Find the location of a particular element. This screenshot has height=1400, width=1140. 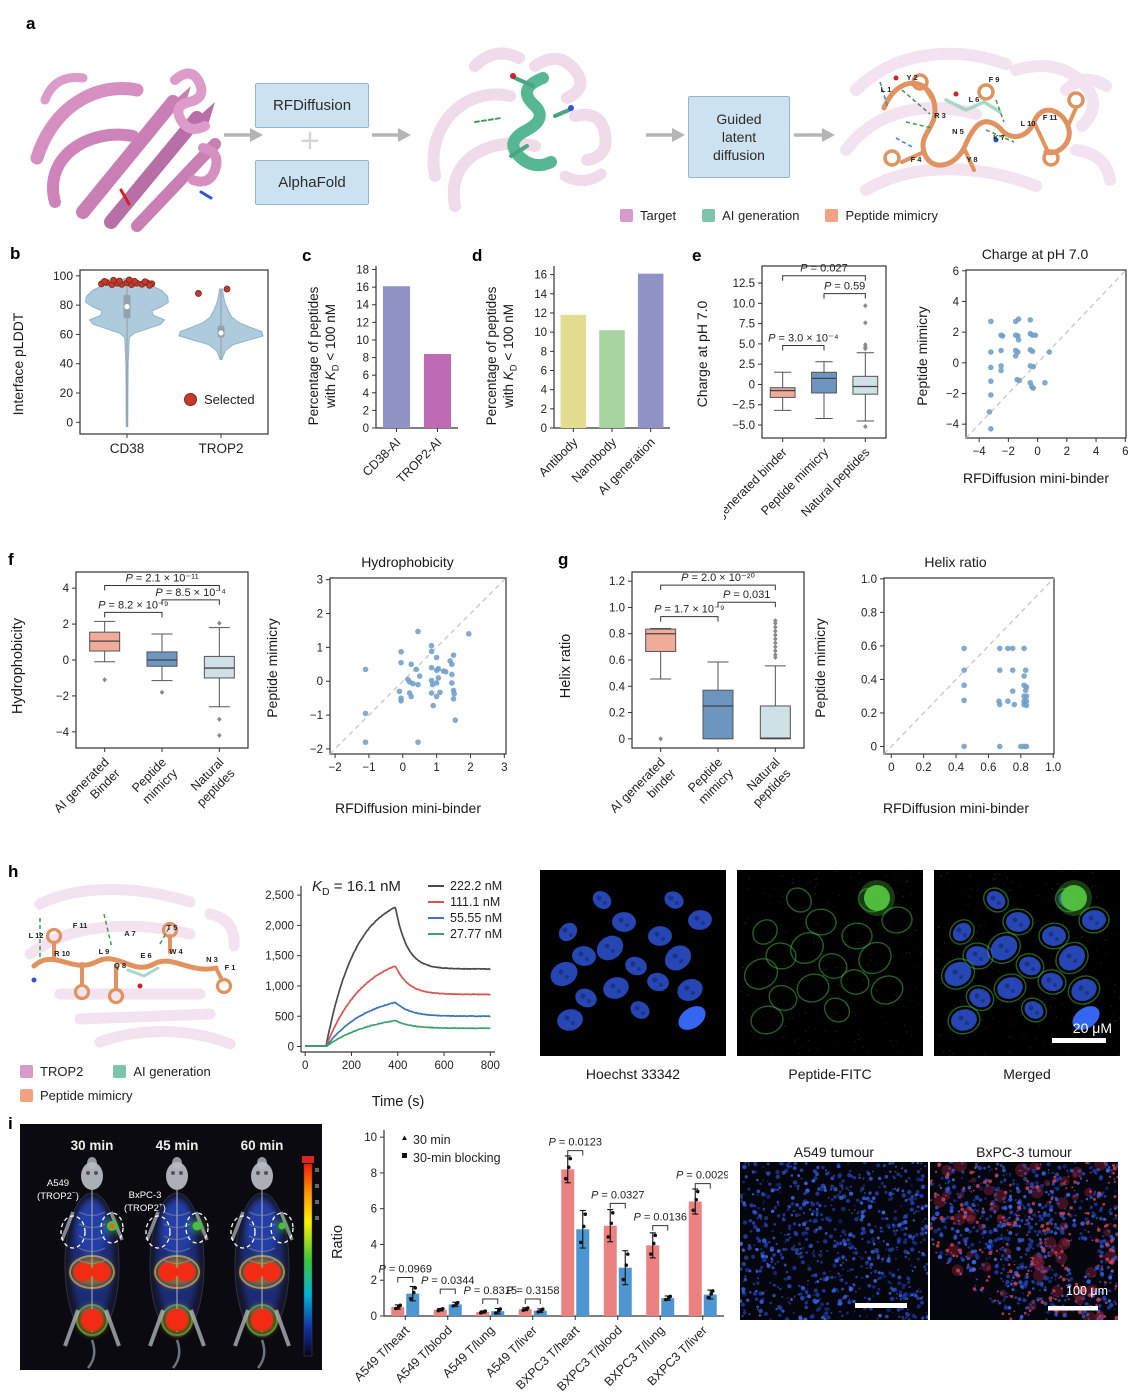

panel-h-legend-row1: TROP2 AI generation is located at coordinates (115, 1071).